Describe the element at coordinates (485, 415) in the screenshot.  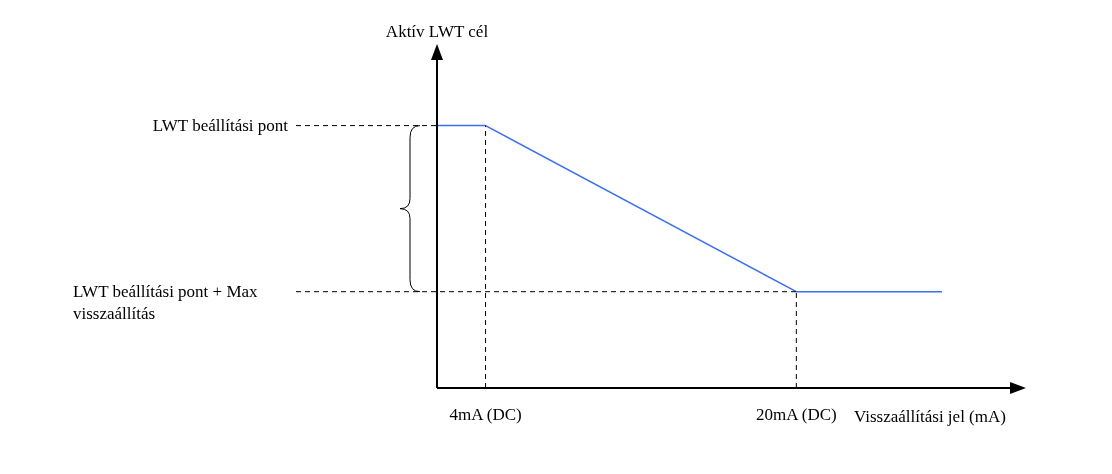
I see `x-tick-label: 4mA (DC)` at that location.